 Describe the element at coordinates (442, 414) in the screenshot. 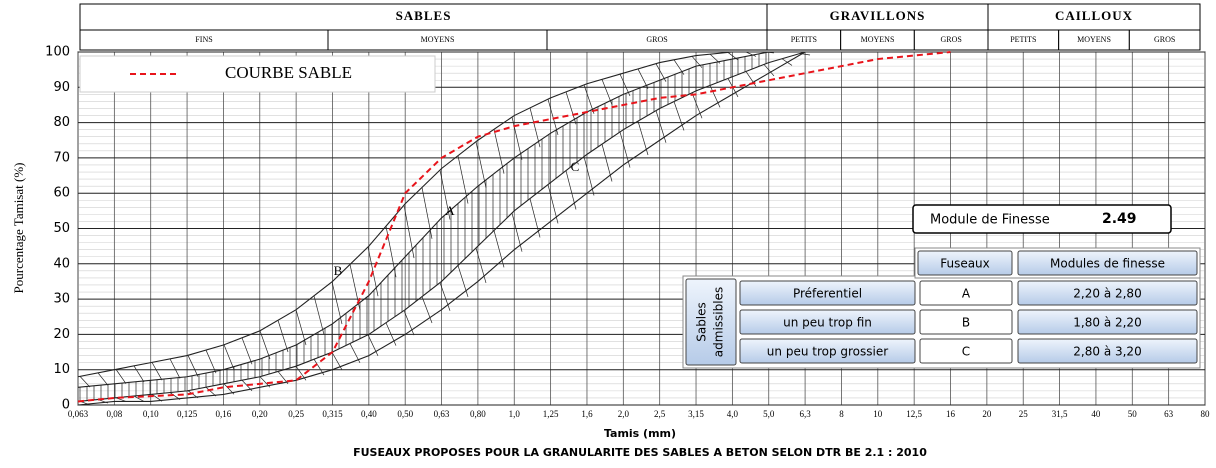

I see `x-tick-label: 0,63` at that location.